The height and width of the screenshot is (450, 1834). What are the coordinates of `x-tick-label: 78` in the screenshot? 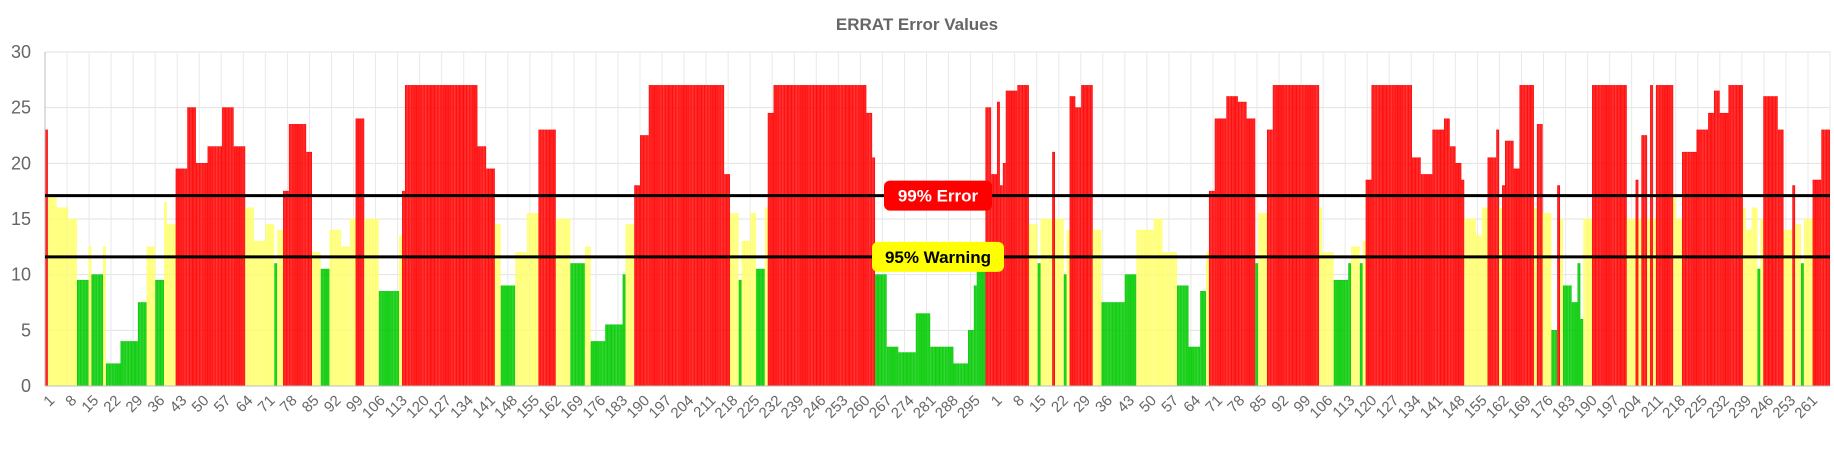 It's located at (289, 404).